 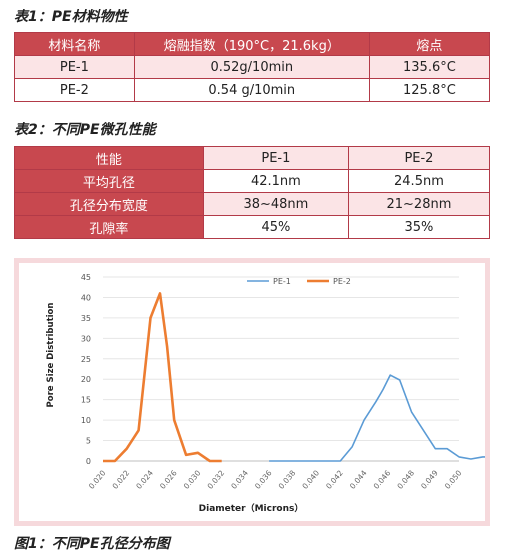 What do you see at coordinates (275, 158) in the screenshot?
I see `header-cell: PE-1` at bounding box center [275, 158].